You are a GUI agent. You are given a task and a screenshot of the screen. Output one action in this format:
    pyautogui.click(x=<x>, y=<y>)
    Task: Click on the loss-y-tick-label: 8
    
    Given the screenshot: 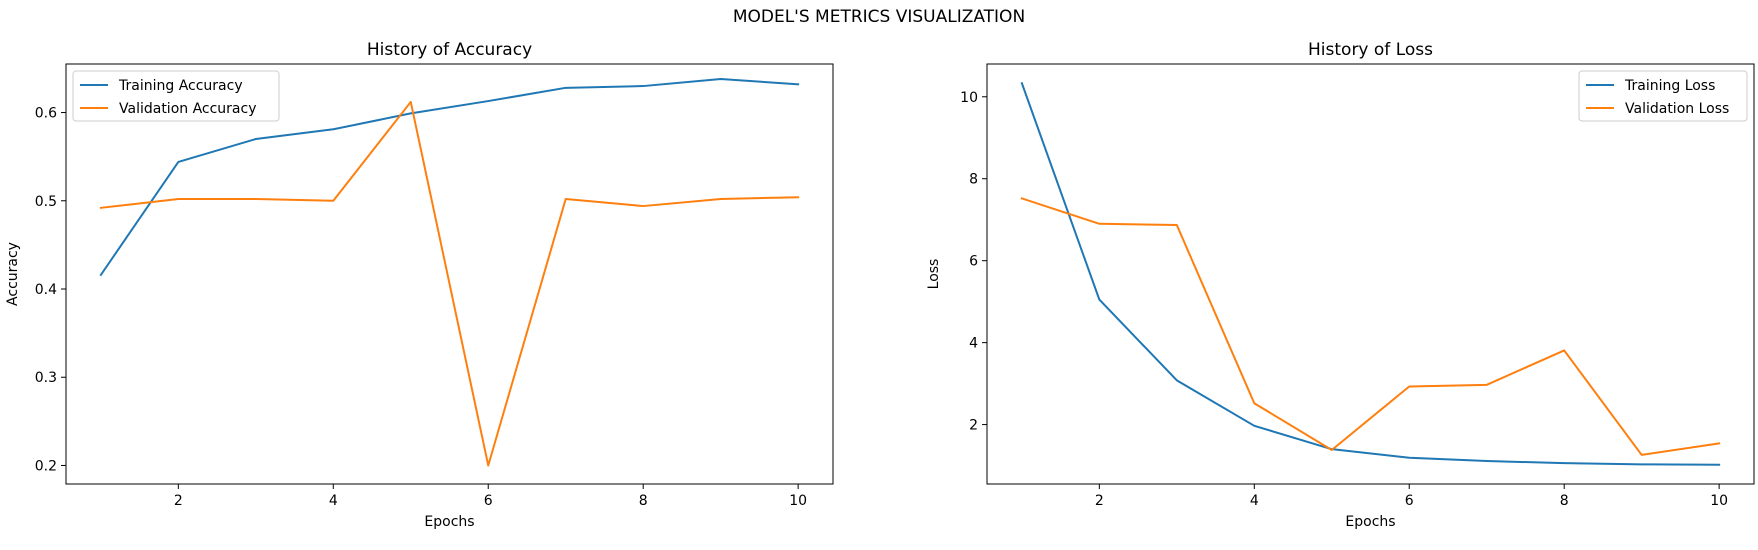 What is the action you would take?
    pyautogui.click(x=973, y=180)
    